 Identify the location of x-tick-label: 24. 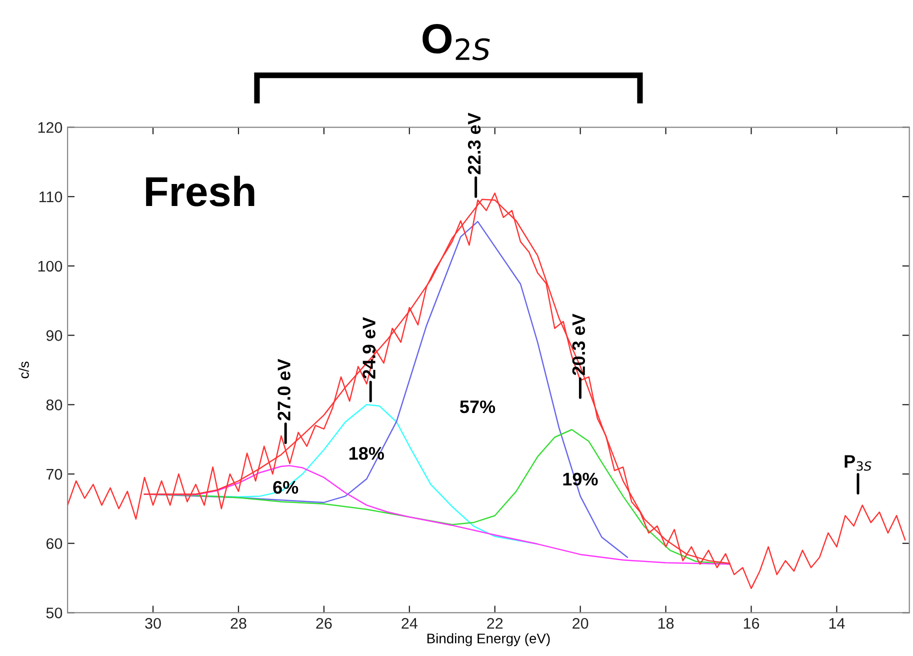
(410, 623).